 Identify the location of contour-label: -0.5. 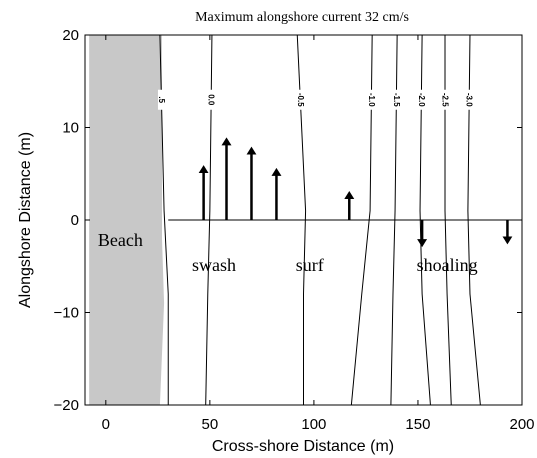
(300, 100).